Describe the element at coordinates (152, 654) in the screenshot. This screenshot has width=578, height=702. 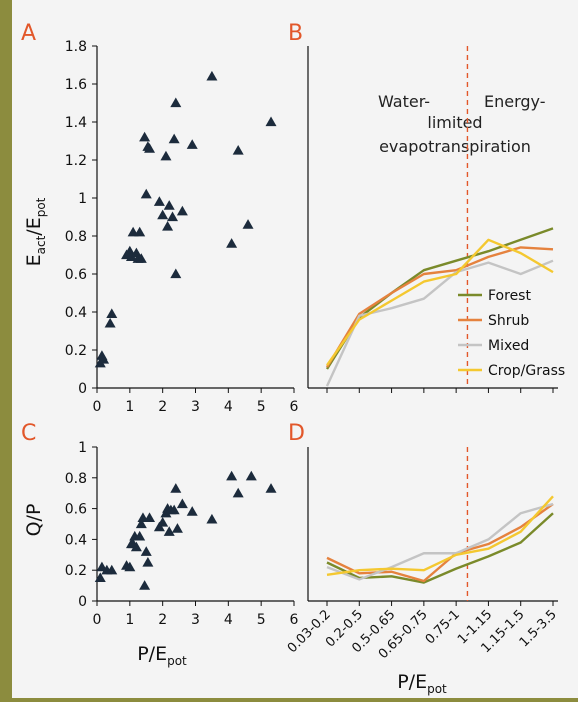
I see `xlabel-left-main: P/E` at that location.